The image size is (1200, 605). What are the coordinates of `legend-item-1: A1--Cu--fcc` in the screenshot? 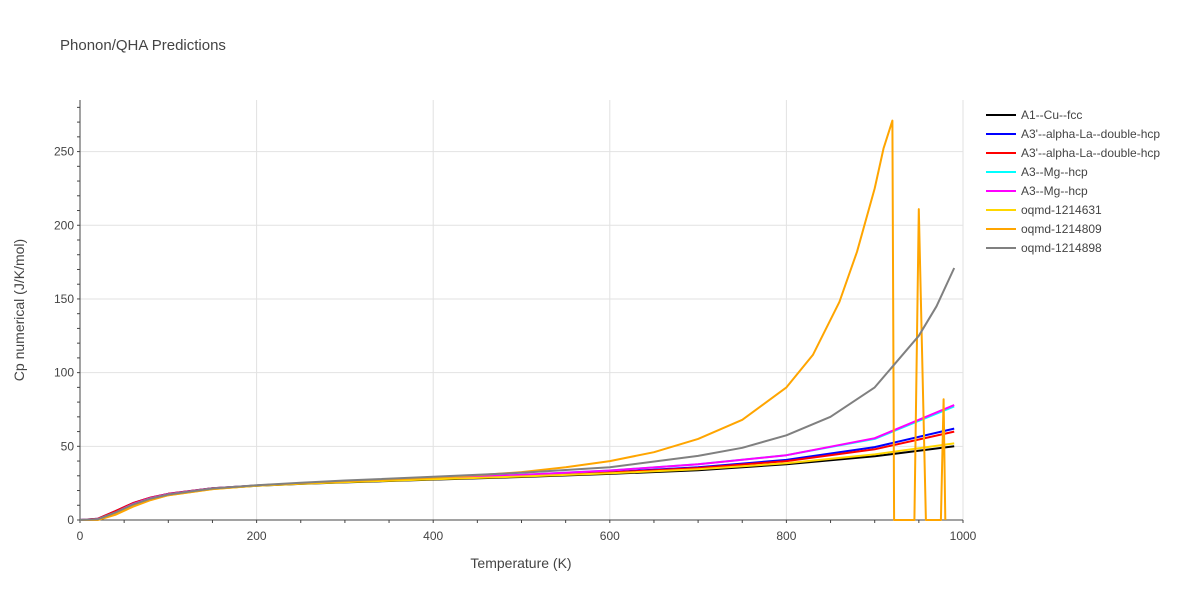 It's located at (1034, 115).